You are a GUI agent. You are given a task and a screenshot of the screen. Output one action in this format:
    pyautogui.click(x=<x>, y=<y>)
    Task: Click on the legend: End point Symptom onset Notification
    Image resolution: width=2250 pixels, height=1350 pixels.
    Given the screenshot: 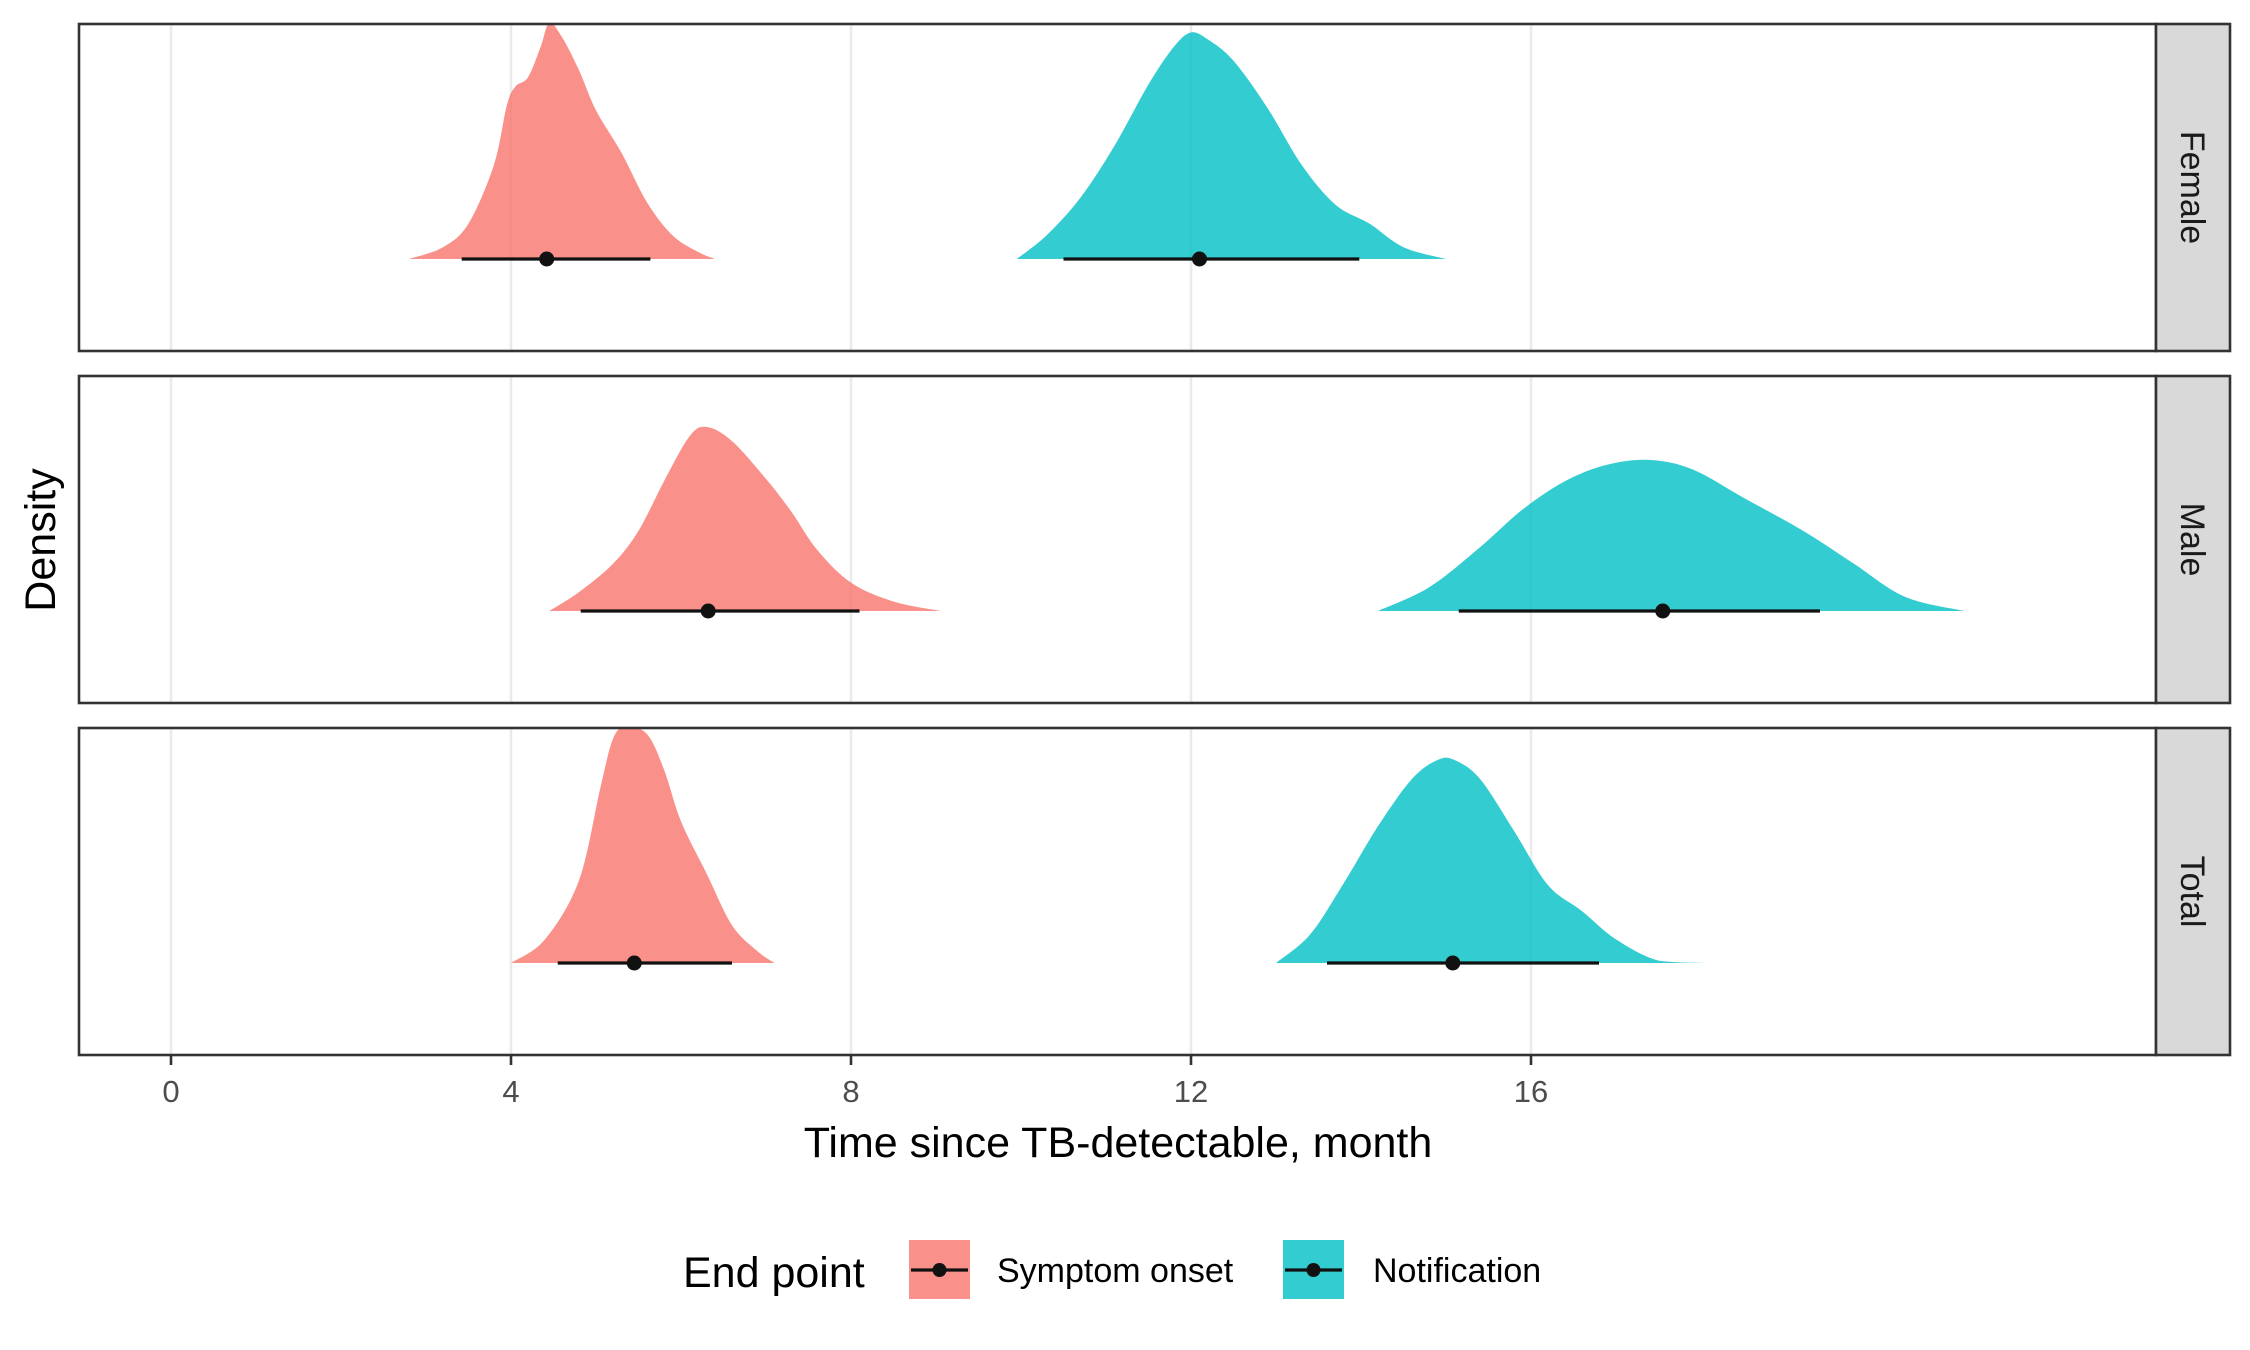 What is the action you would take?
    pyautogui.click(x=1112, y=1269)
    